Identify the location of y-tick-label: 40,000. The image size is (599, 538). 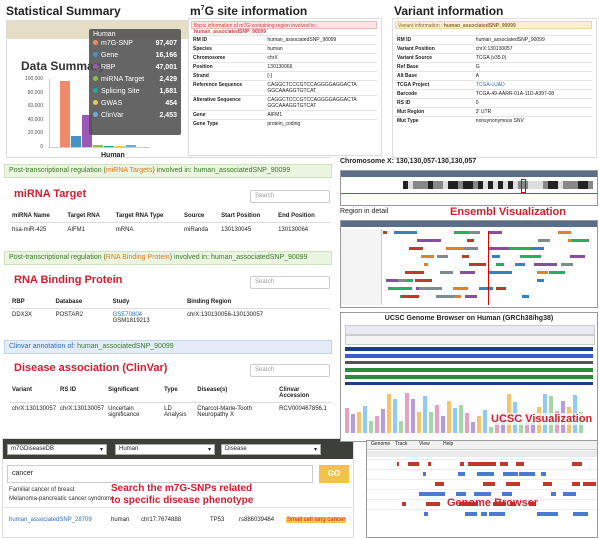
(35, 119).